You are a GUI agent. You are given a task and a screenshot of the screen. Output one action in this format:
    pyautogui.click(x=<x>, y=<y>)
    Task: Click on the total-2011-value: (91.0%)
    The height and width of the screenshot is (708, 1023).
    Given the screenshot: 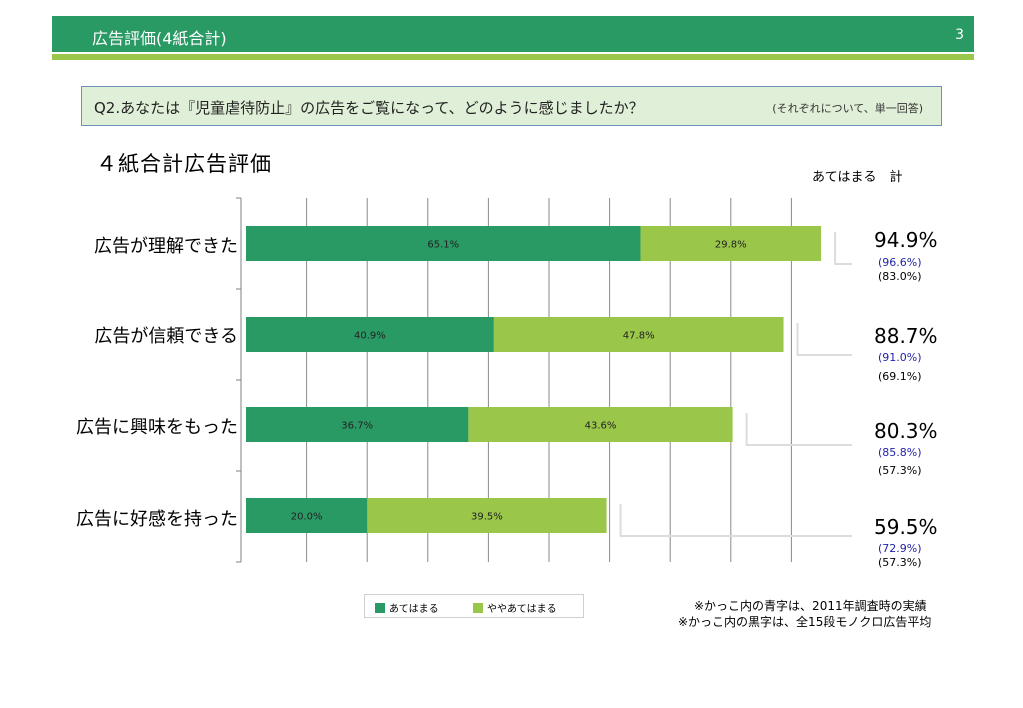 What is the action you would take?
    pyautogui.click(x=900, y=357)
    